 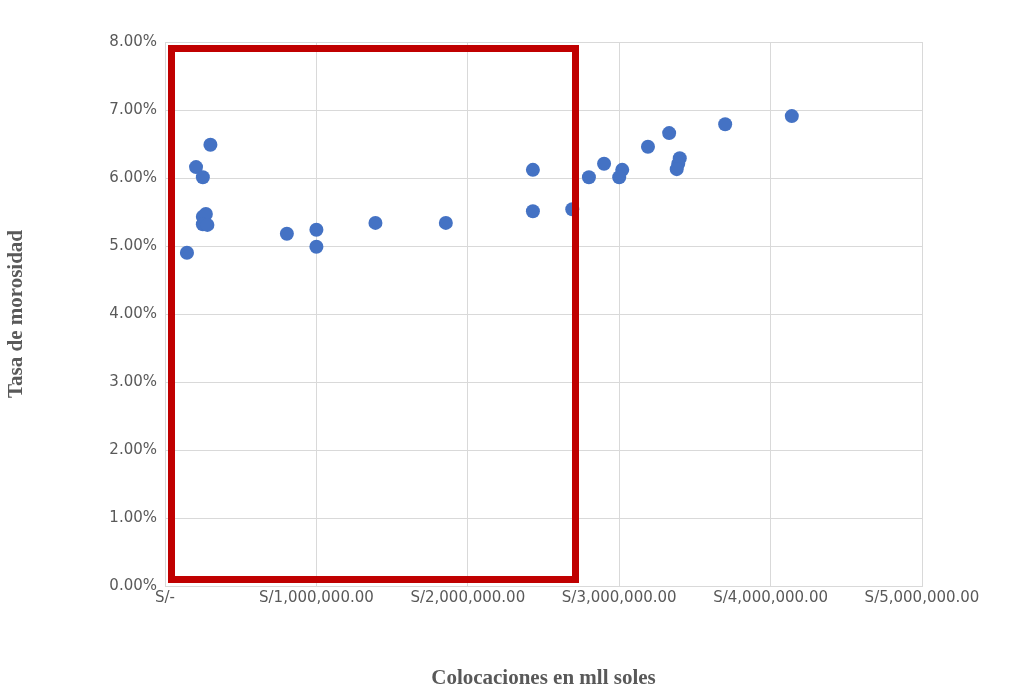 I want to click on y-tick-label: 4.00%, so click(x=133, y=312).